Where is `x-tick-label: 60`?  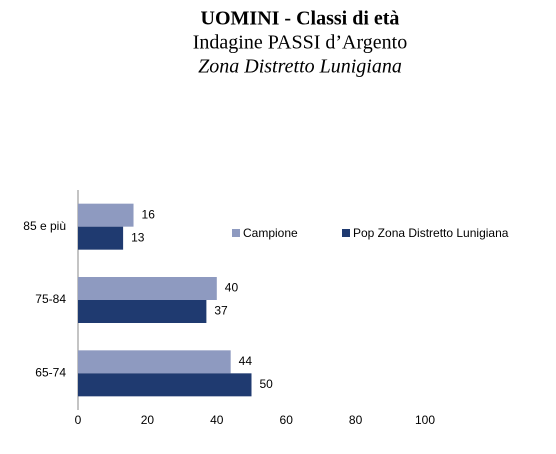
x-tick-label: 60 is located at coordinates (287, 420).